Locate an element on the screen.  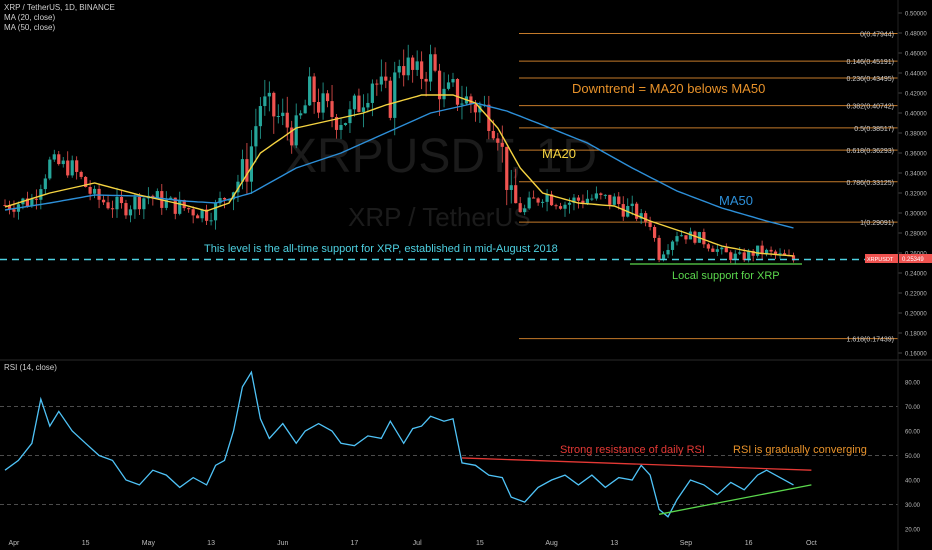
price-tick-11: 0.28000 is located at coordinates (916, 235).